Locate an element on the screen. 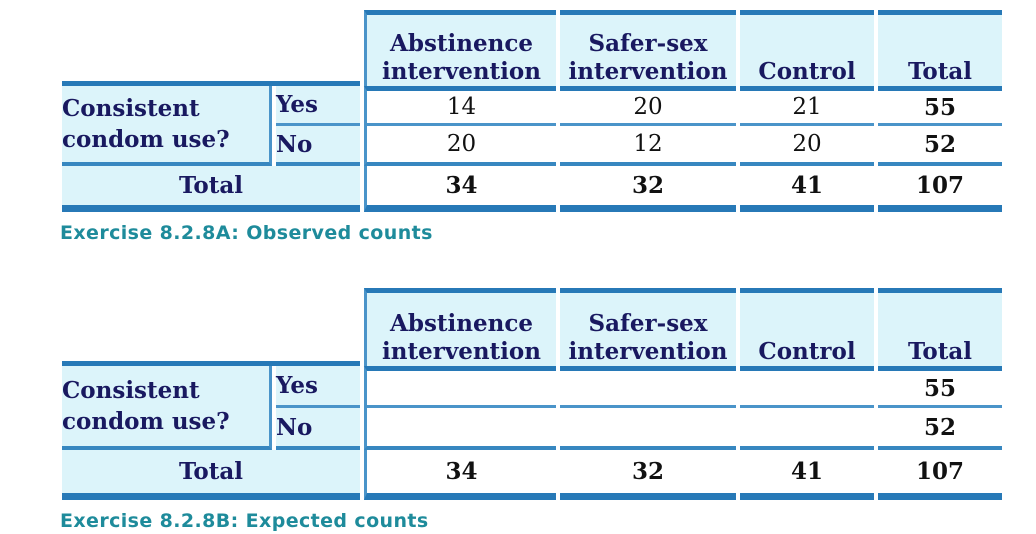 This screenshot has height=534, width=1036. cell-no-abstinence is located at coordinates (460, 429).